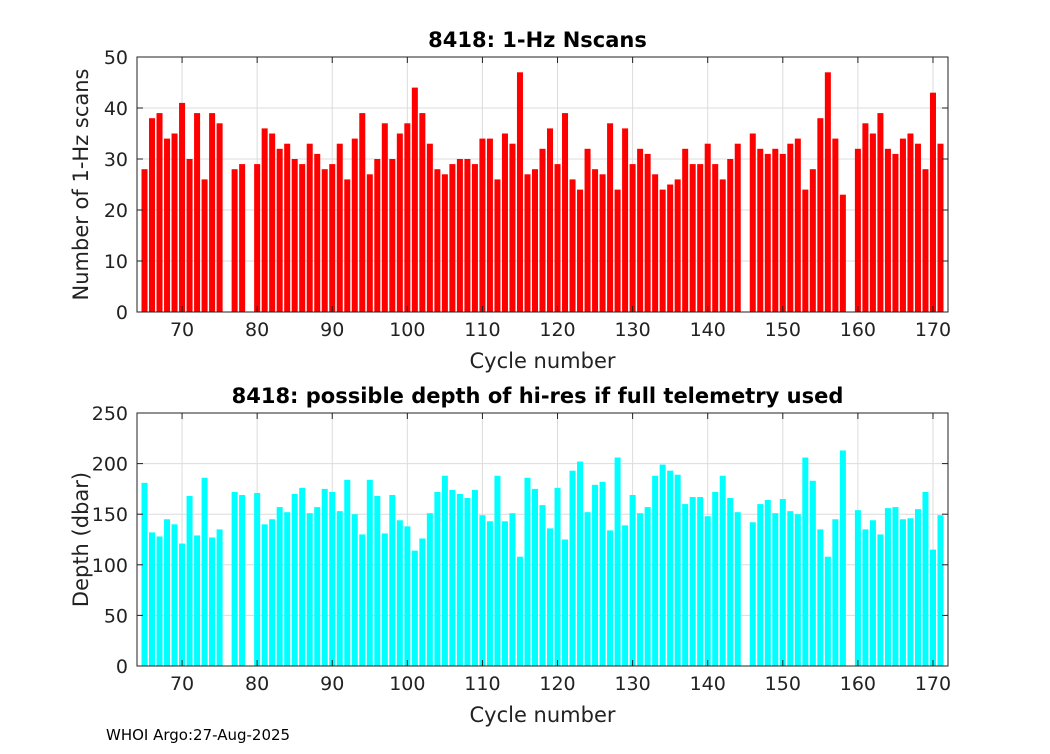 The width and height of the screenshot is (1050, 754). What do you see at coordinates (407, 330) in the screenshot?
I see `top-x-tick-label: 100` at bounding box center [407, 330].